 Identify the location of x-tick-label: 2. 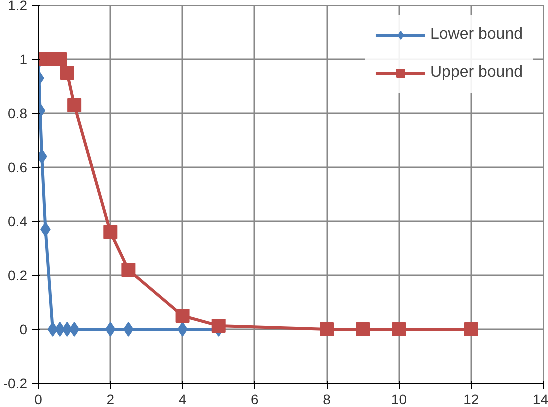
(110, 399).